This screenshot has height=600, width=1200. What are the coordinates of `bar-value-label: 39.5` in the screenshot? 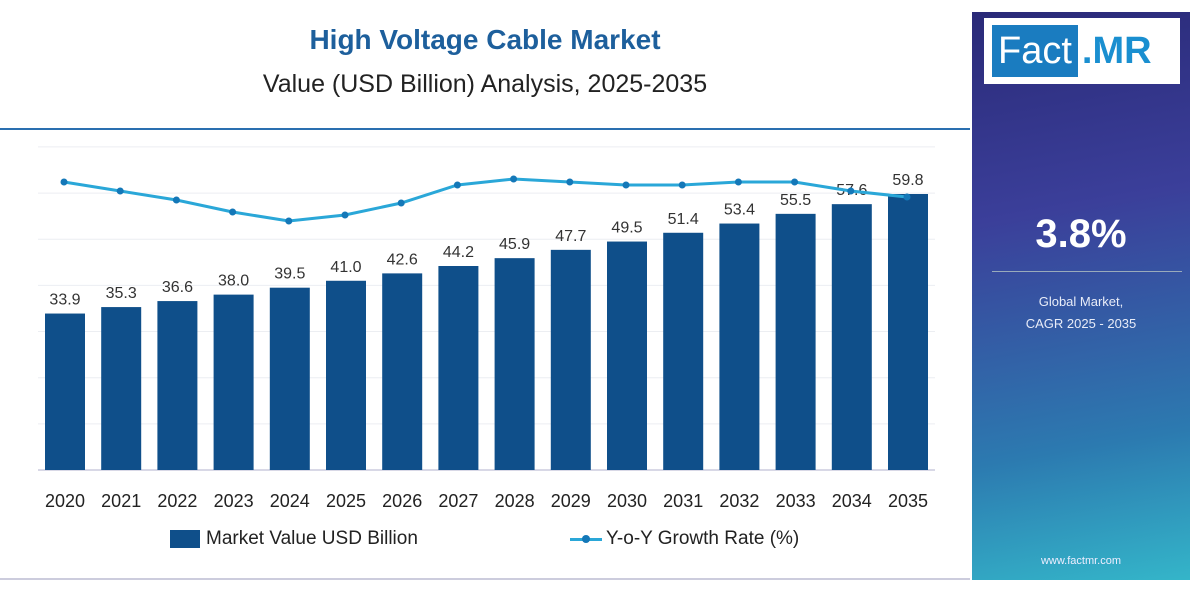 It's located at (289, 274).